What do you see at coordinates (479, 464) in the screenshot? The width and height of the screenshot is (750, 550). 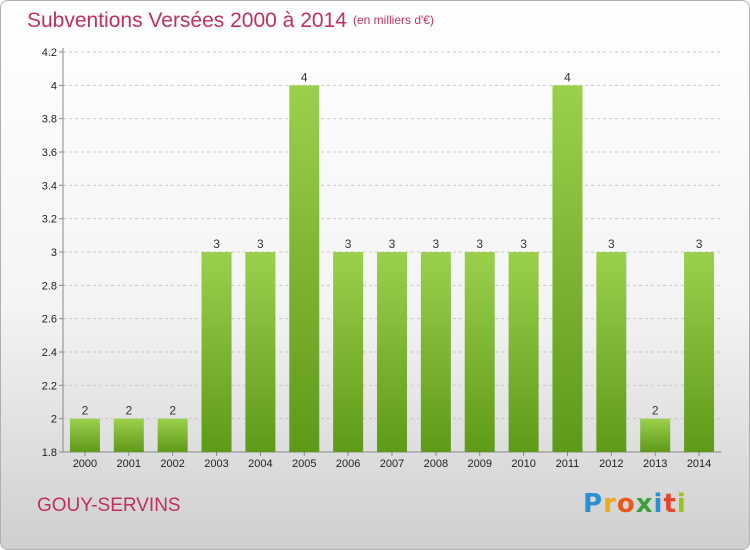 I see `x-tick-label: 2009` at bounding box center [479, 464].